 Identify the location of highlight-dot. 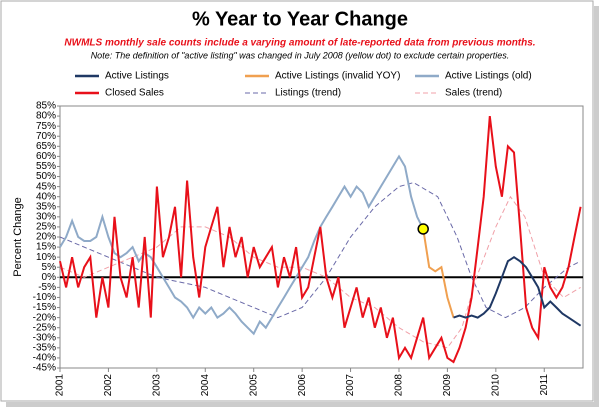
(423, 229).